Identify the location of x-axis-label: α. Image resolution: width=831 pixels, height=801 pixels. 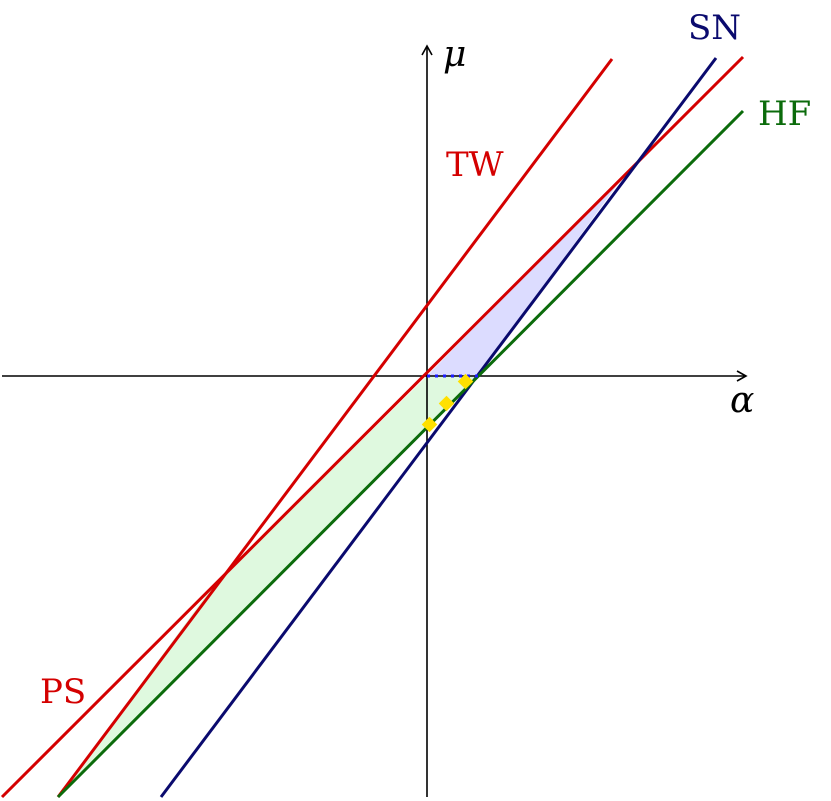
(742, 400).